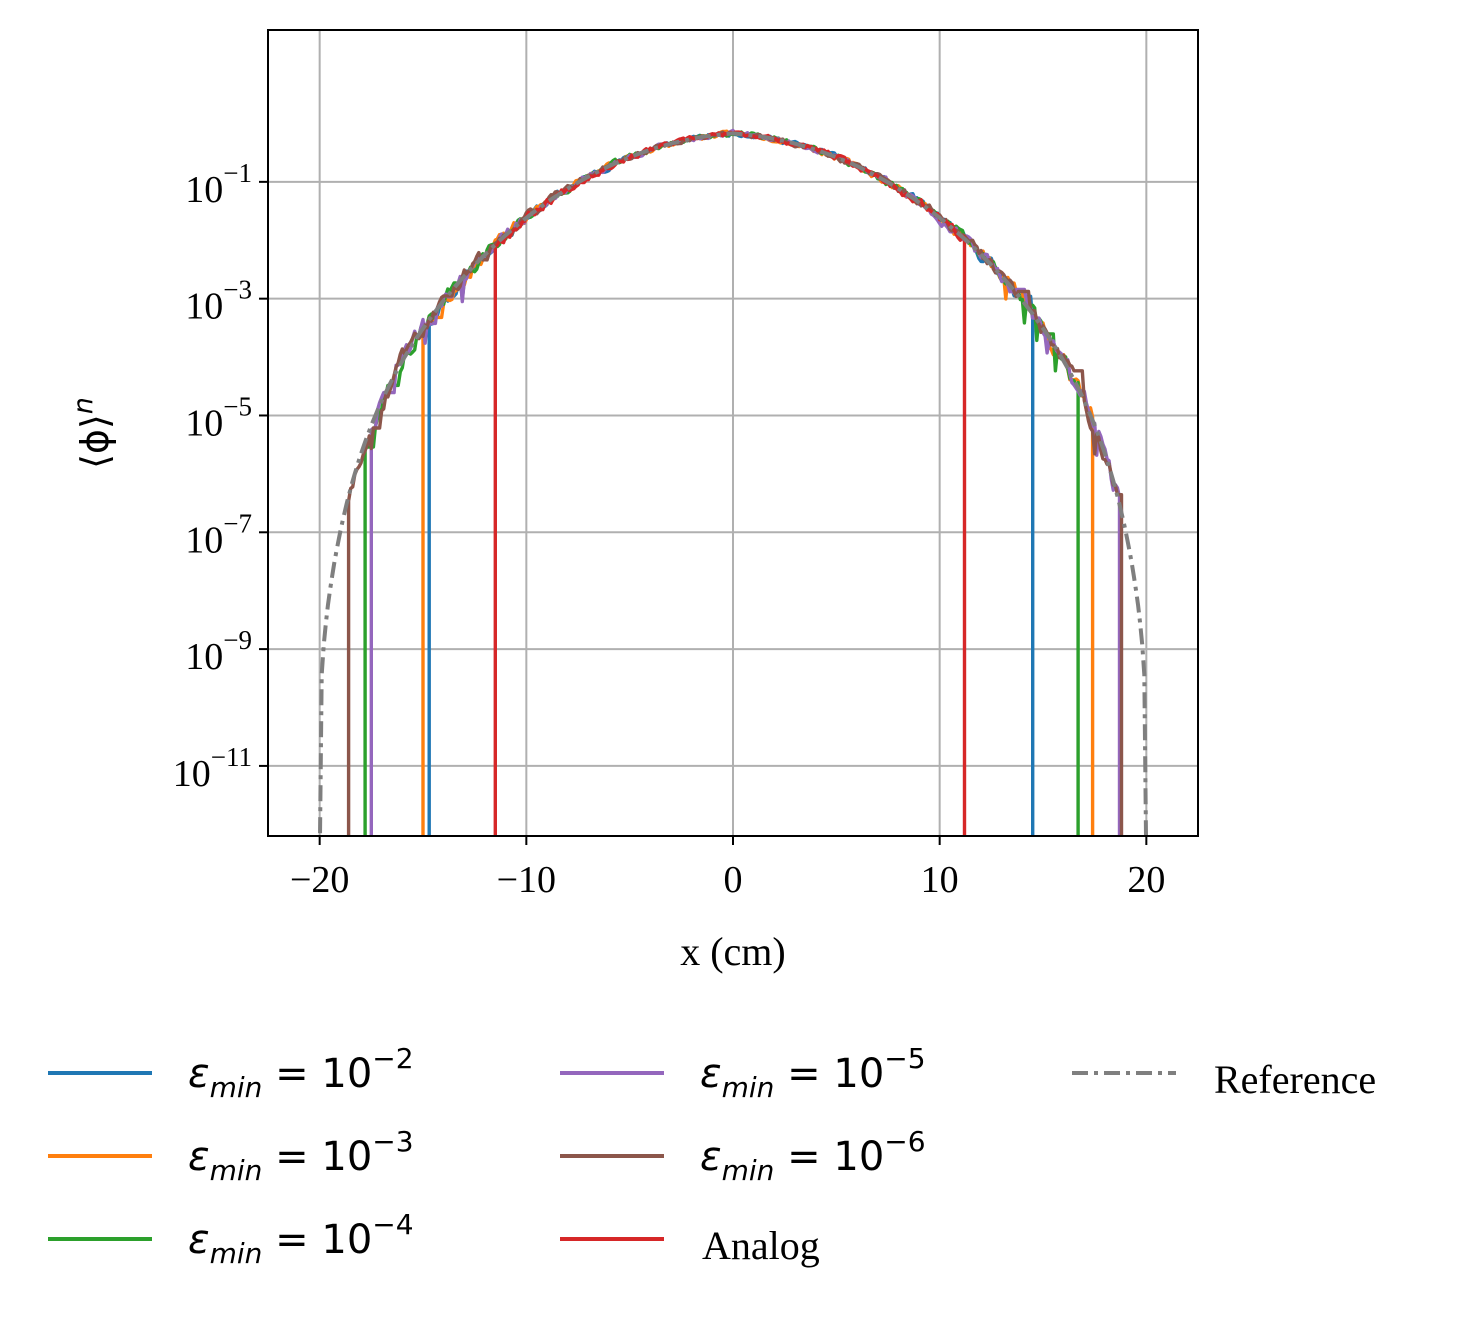 The height and width of the screenshot is (1317, 1465). I want to click on legend-item: Reference, so click(1224, 1079).